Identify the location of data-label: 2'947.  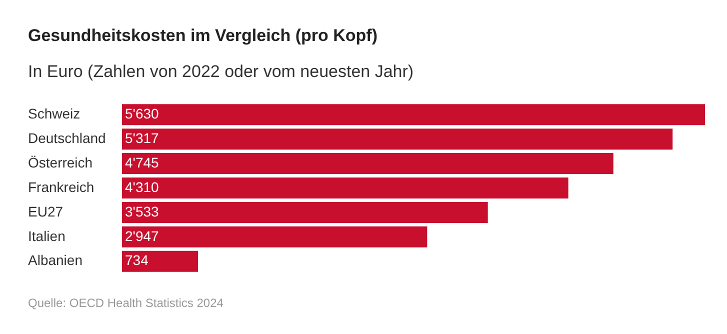
(142, 236).